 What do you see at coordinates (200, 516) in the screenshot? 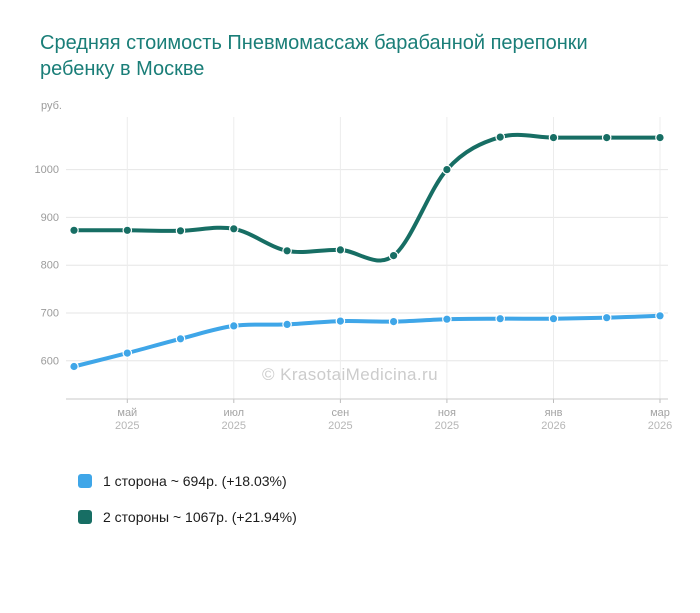
I see `legend-label-side2: 2 стороны ~ 1067р. (+21.94%)` at bounding box center [200, 516].